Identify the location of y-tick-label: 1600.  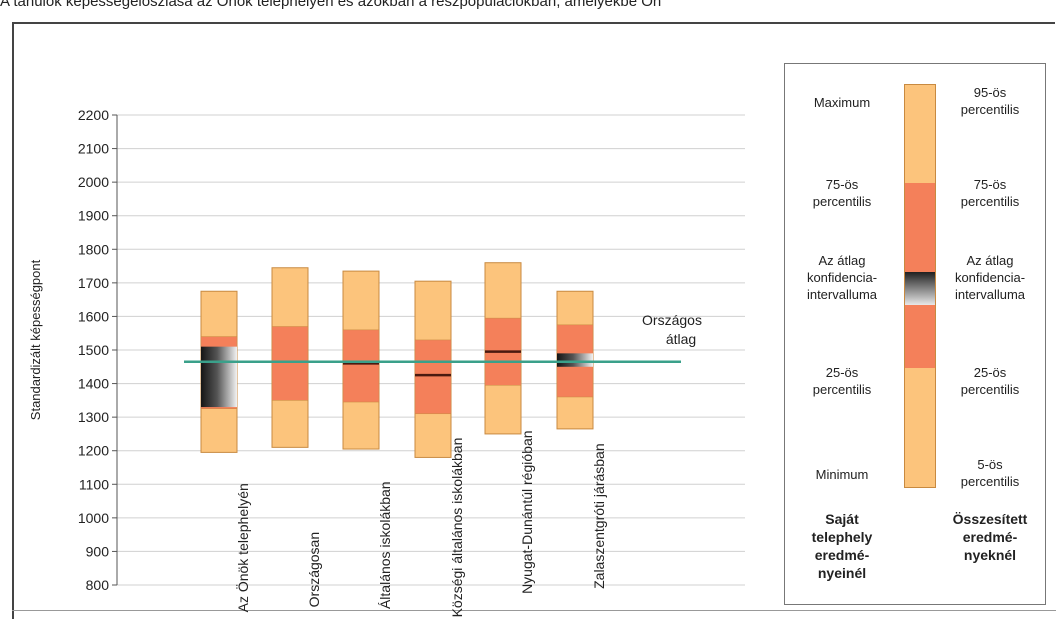
(93, 316).